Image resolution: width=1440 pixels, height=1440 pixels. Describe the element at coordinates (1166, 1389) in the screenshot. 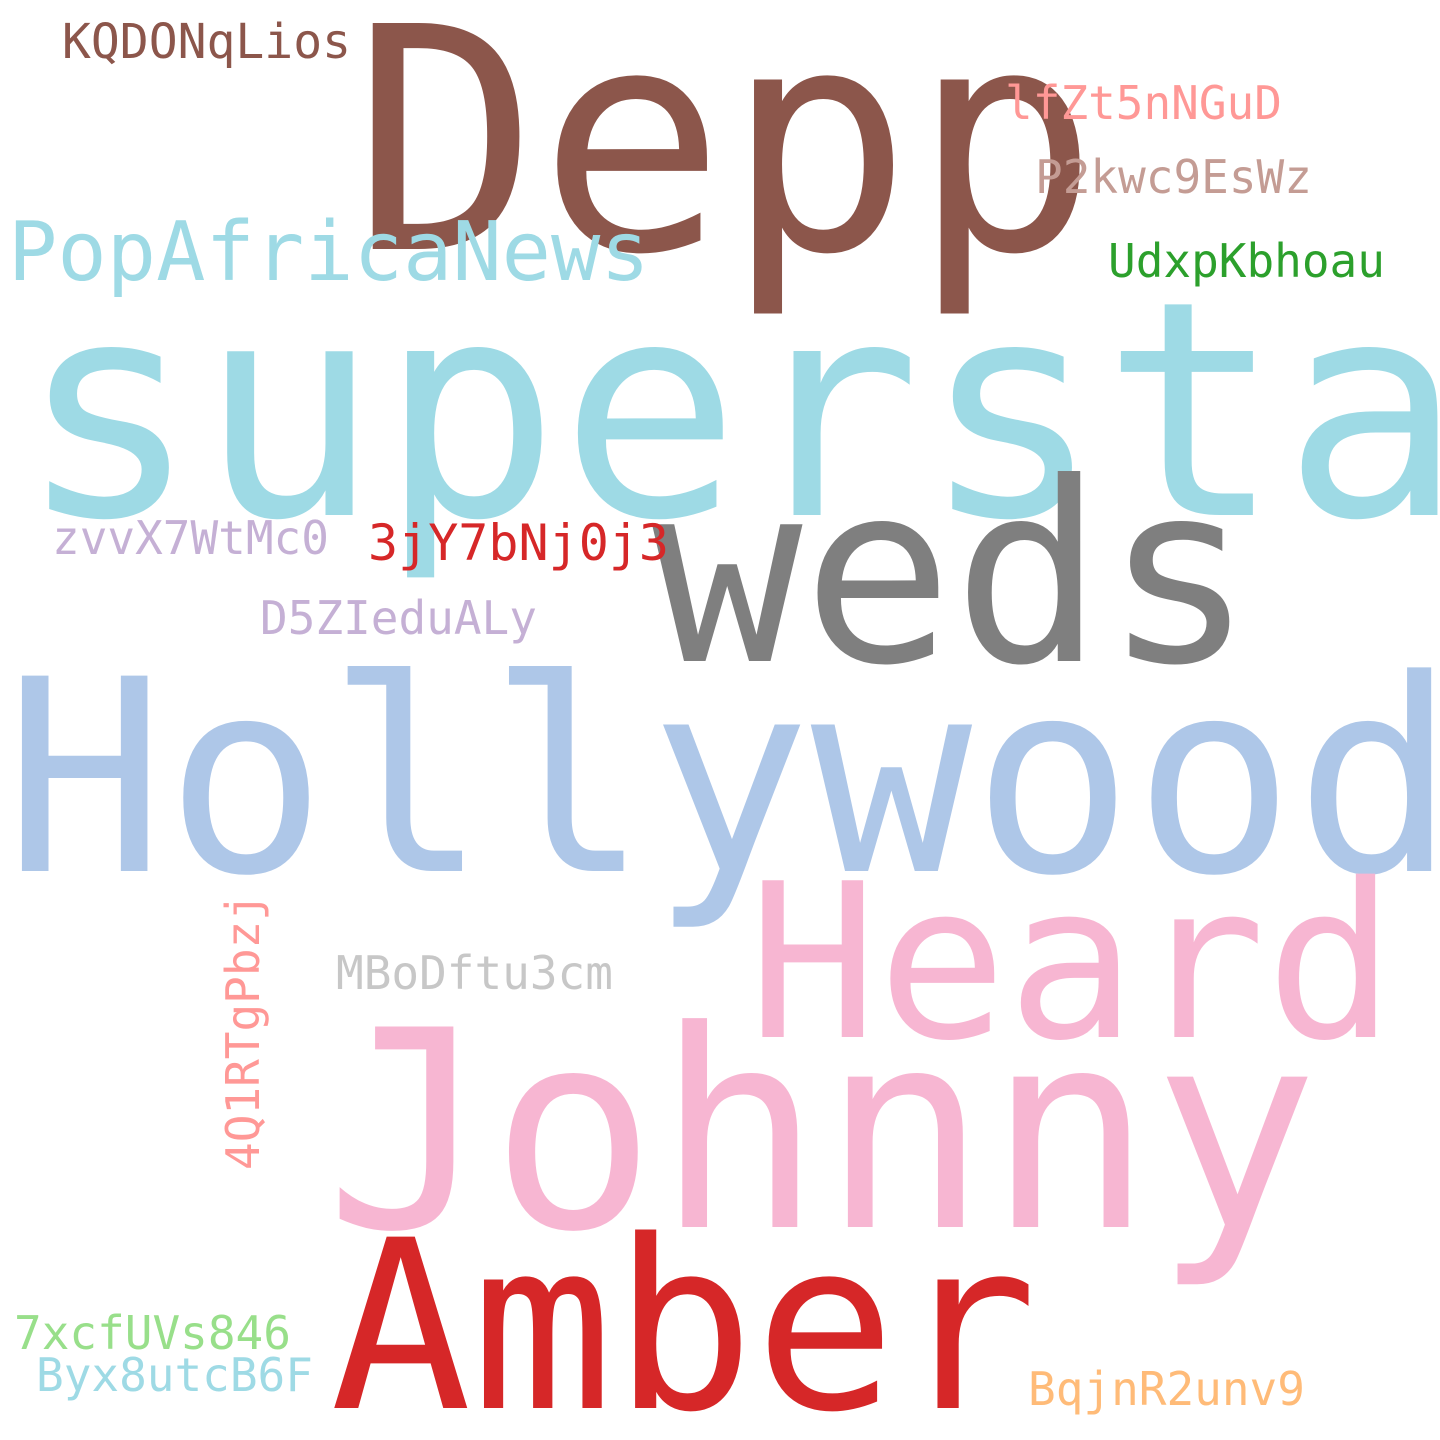

I see `word-bqjnr2unv9: BqjnR2unv9` at that location.